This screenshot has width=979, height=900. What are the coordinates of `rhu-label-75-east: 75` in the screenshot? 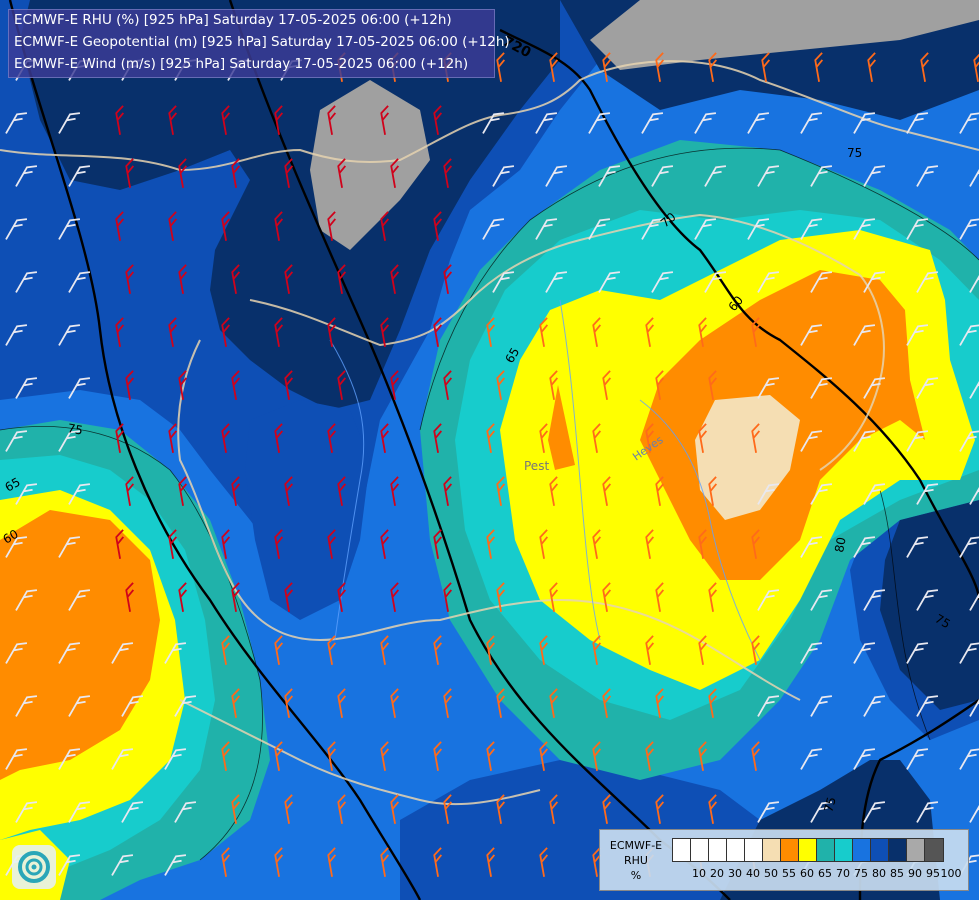 It's located at (943, 621).